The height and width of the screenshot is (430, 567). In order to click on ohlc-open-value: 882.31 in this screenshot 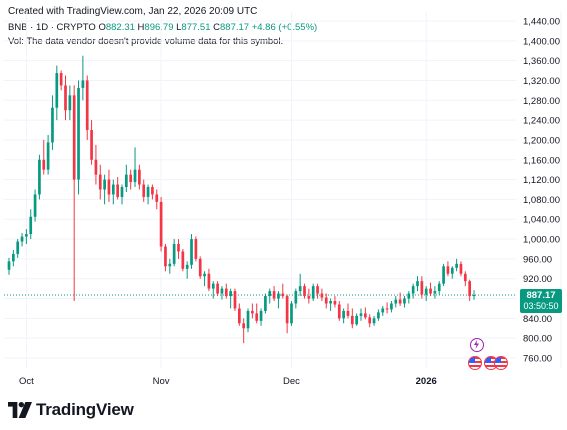, I will do `click(120, 27)`.